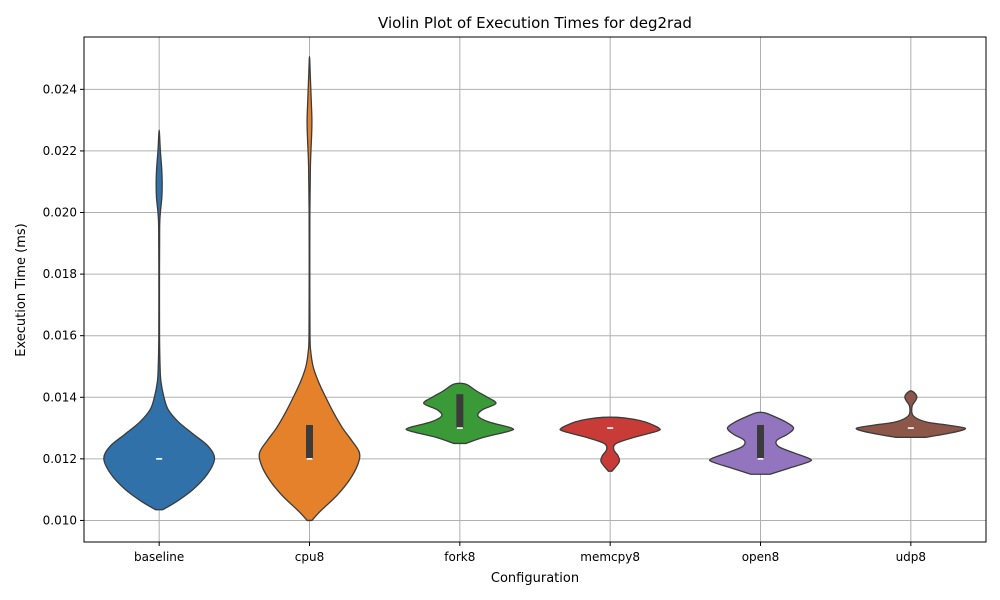  What do you see at coordinates (761, 557) in the screenshot?
I see `x-tick-label: open8` at bounding box center [761, 557].